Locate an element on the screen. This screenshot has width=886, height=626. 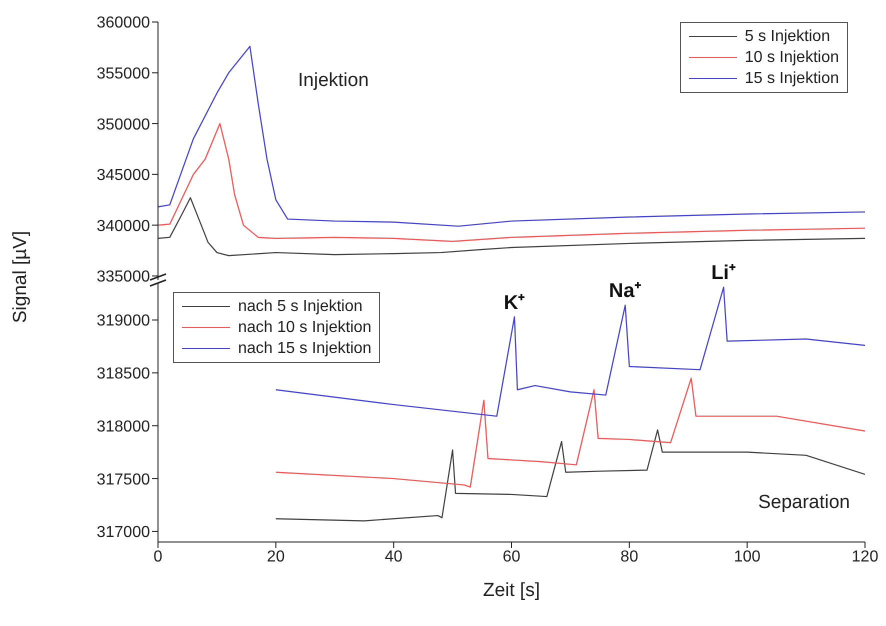
legend-label: 10 s Injektion is located at coordinates (791, 58).